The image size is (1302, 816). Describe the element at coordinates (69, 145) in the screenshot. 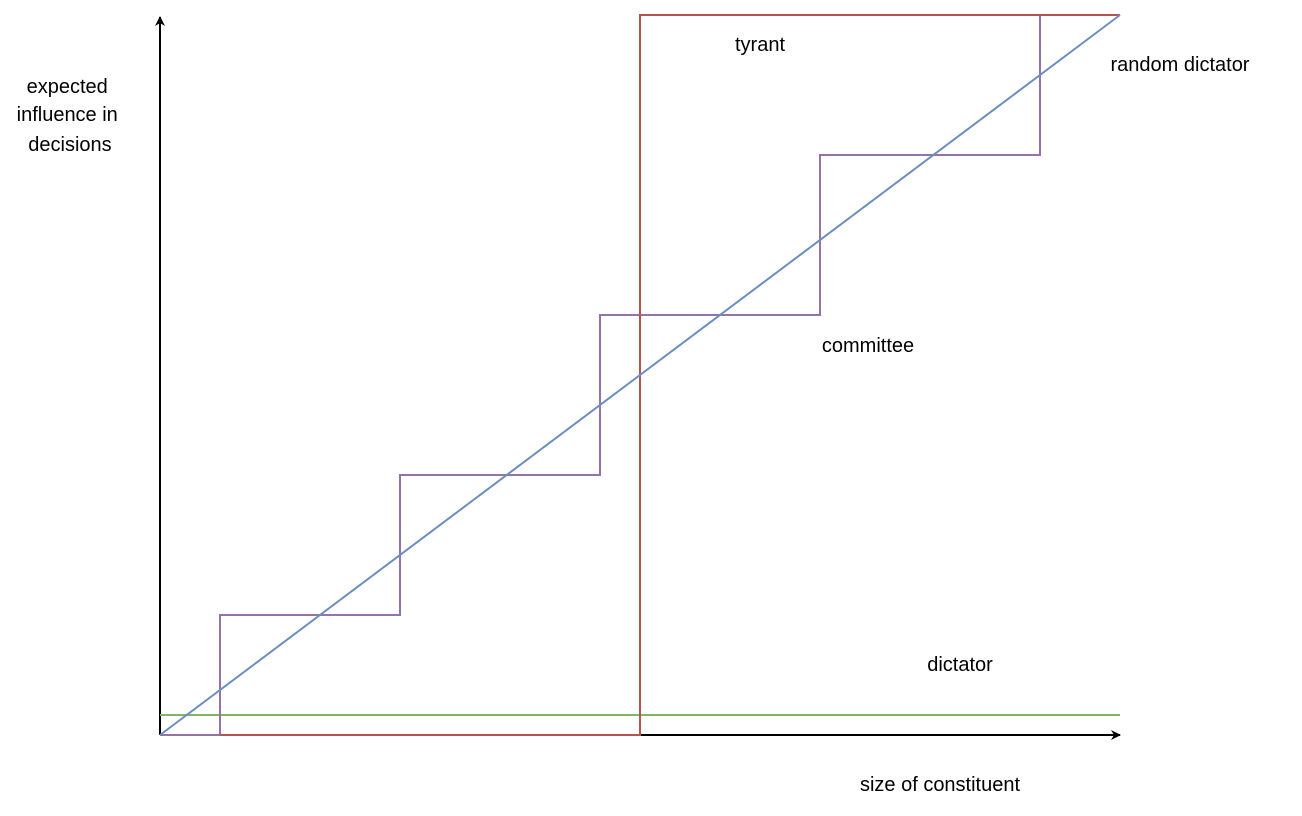

I see `y-axis-label-line-3: decisions` at that location.